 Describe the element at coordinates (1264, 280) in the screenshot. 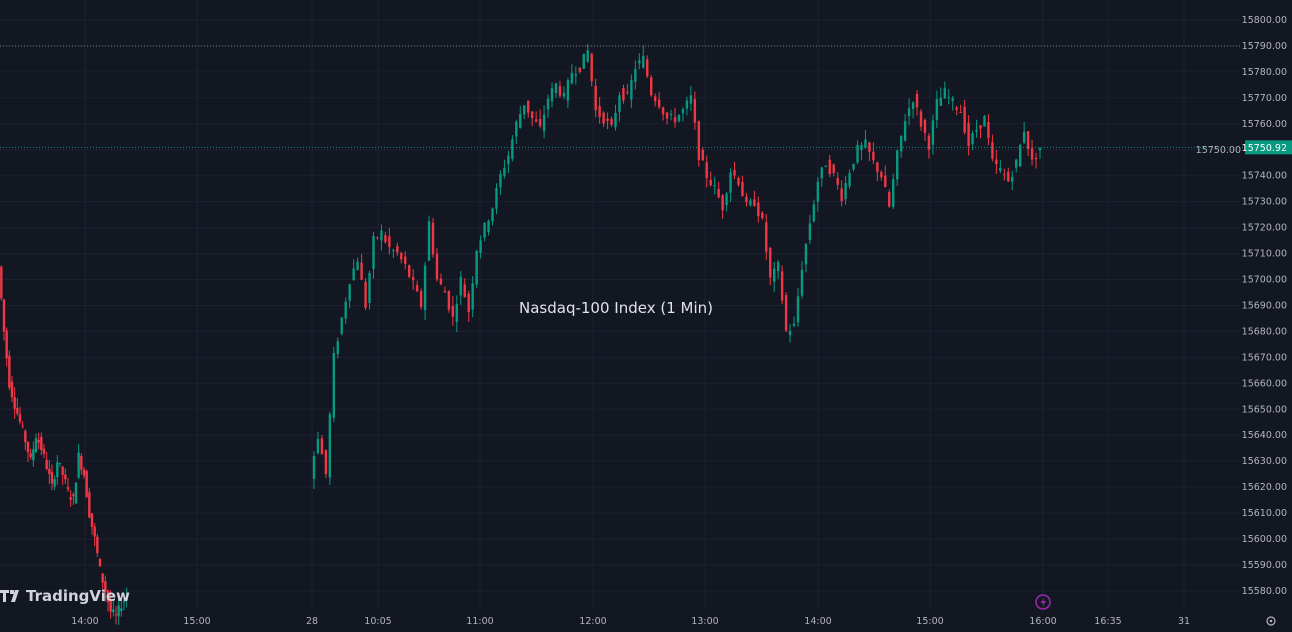

I see `y-tick-label: 15700.00` at that location.